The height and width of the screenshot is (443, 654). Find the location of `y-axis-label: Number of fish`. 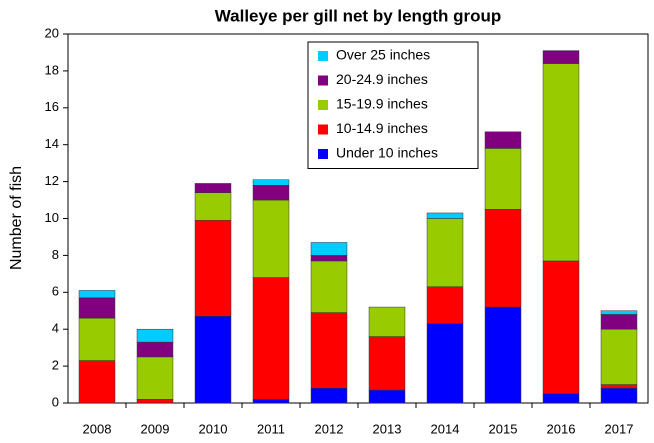

y-axis-label: Number of fish is located at coordinates (16, 218).